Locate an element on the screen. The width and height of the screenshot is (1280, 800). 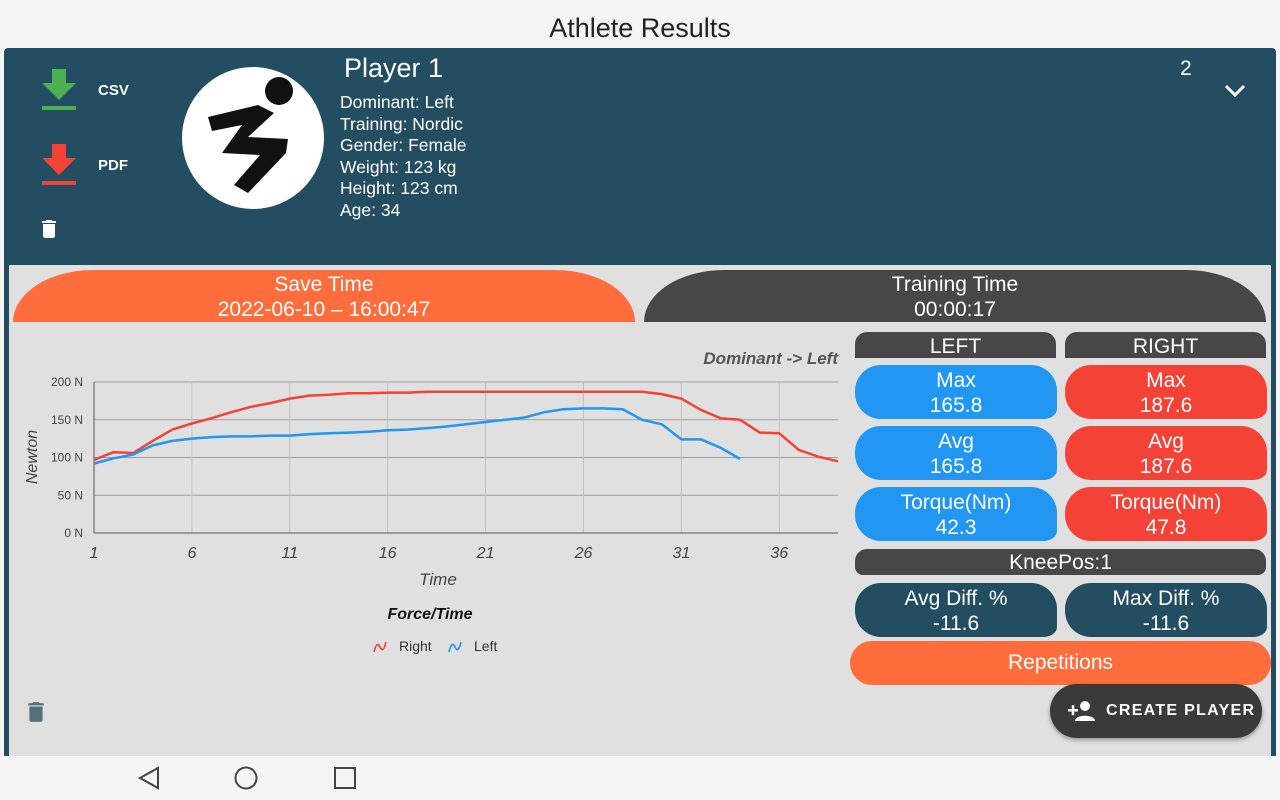
left-max-card: Max 165.8 is located at coordinates (956, 392).